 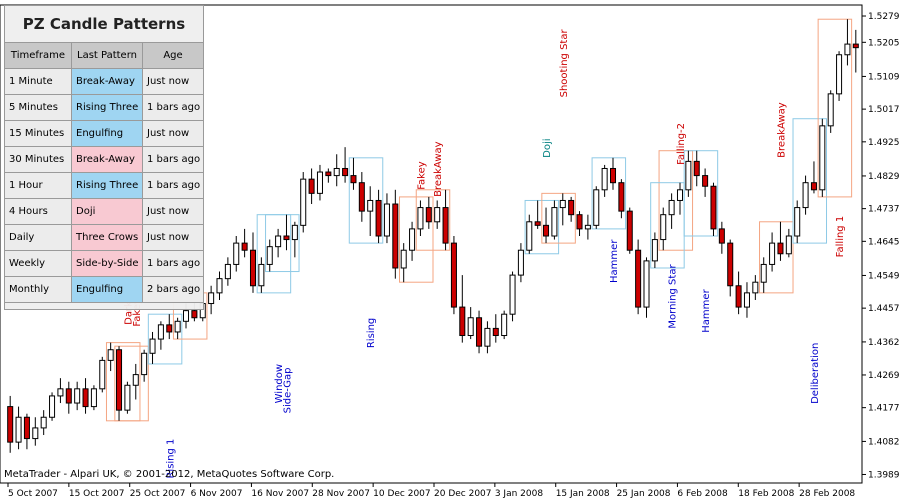 What do you see at coordinates (279, 383) in the screenshot?
I see `pattern-label: Window` at bounding box center [279, 383].